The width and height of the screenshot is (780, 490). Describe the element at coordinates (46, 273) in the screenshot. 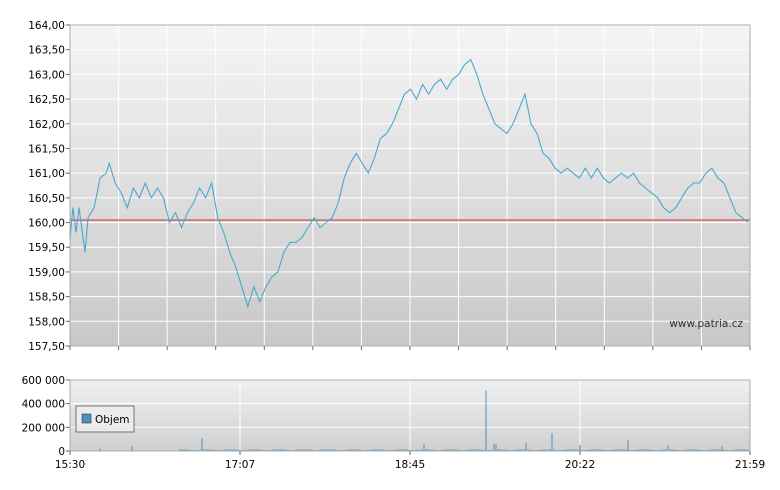

I see `price-y-tick-label: 159,00` at that location.